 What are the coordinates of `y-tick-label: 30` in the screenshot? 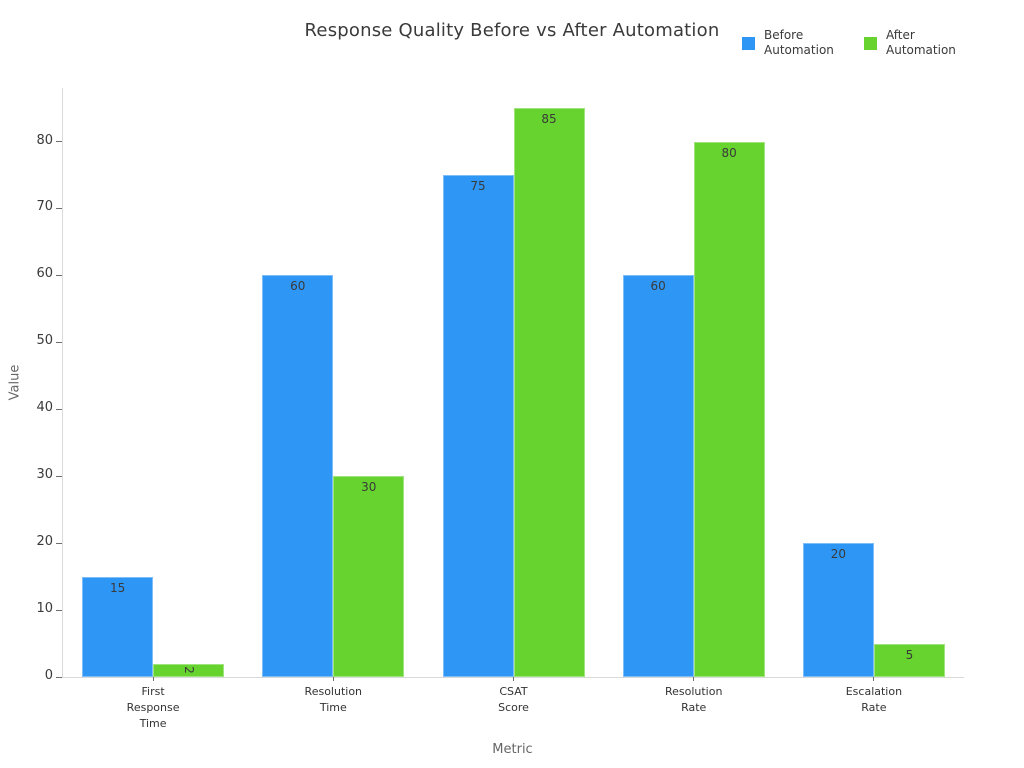 It's located at (44, 475).